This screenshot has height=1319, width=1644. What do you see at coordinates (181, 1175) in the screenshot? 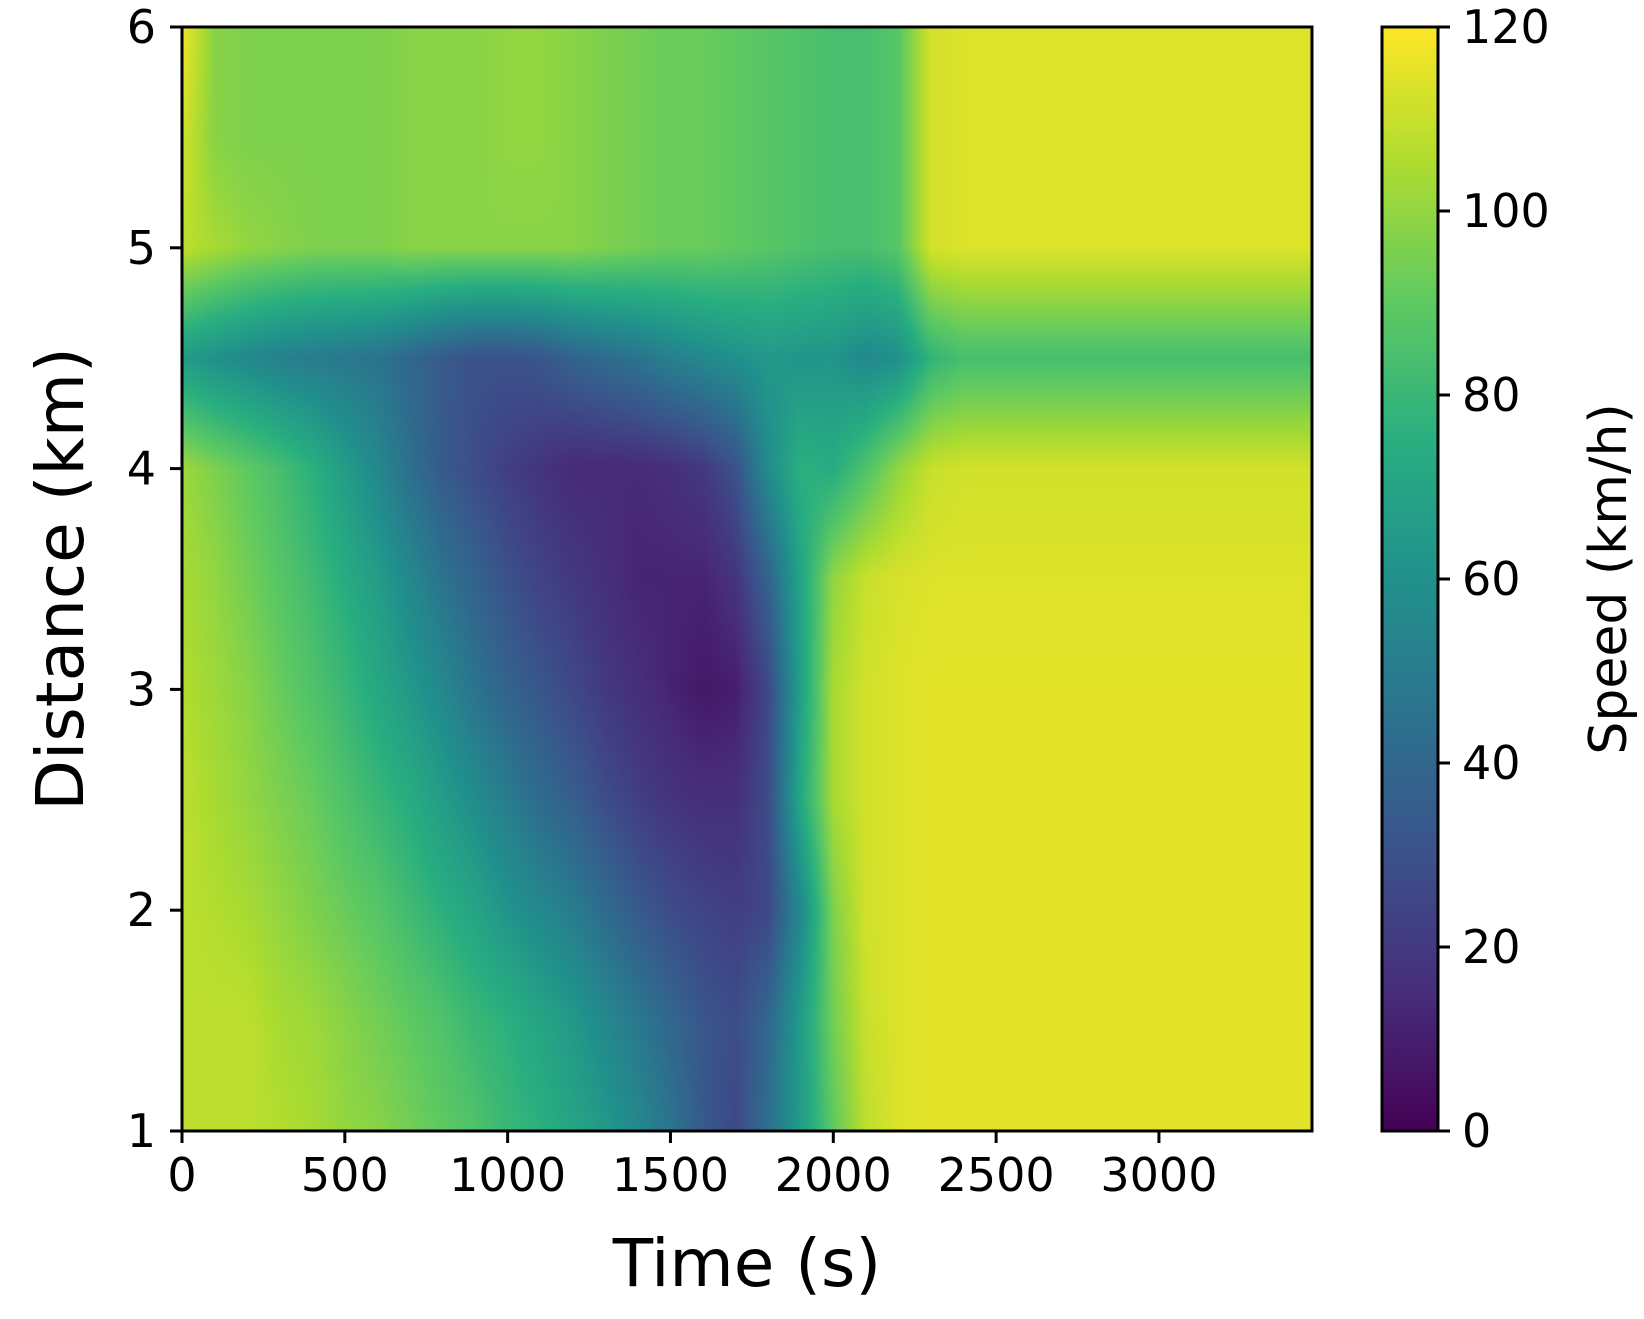
I see `x-tick-label: 0` at bounding box center [181, 1175].